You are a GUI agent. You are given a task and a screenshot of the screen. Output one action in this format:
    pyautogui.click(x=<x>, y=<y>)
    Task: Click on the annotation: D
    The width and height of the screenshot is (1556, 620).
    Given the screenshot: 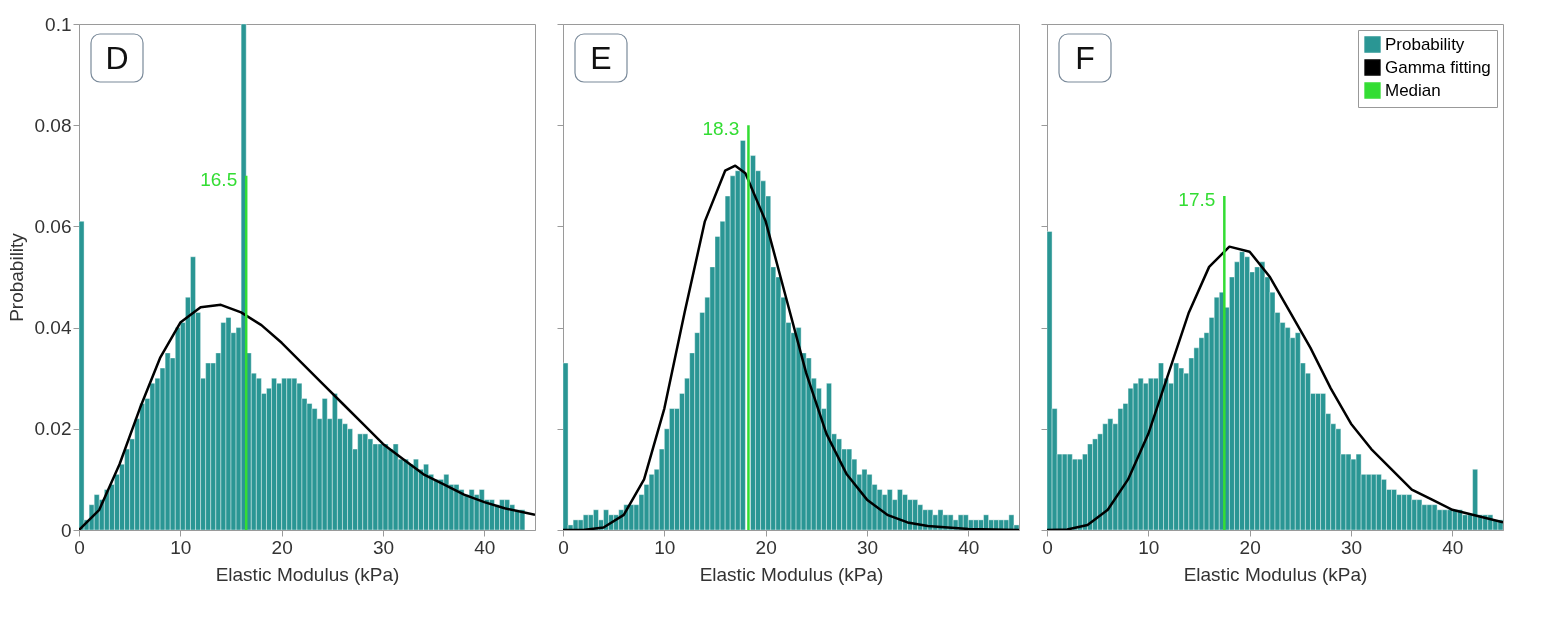 What is the action you would take?
    pyautogui.click(x=117, y=58)
    